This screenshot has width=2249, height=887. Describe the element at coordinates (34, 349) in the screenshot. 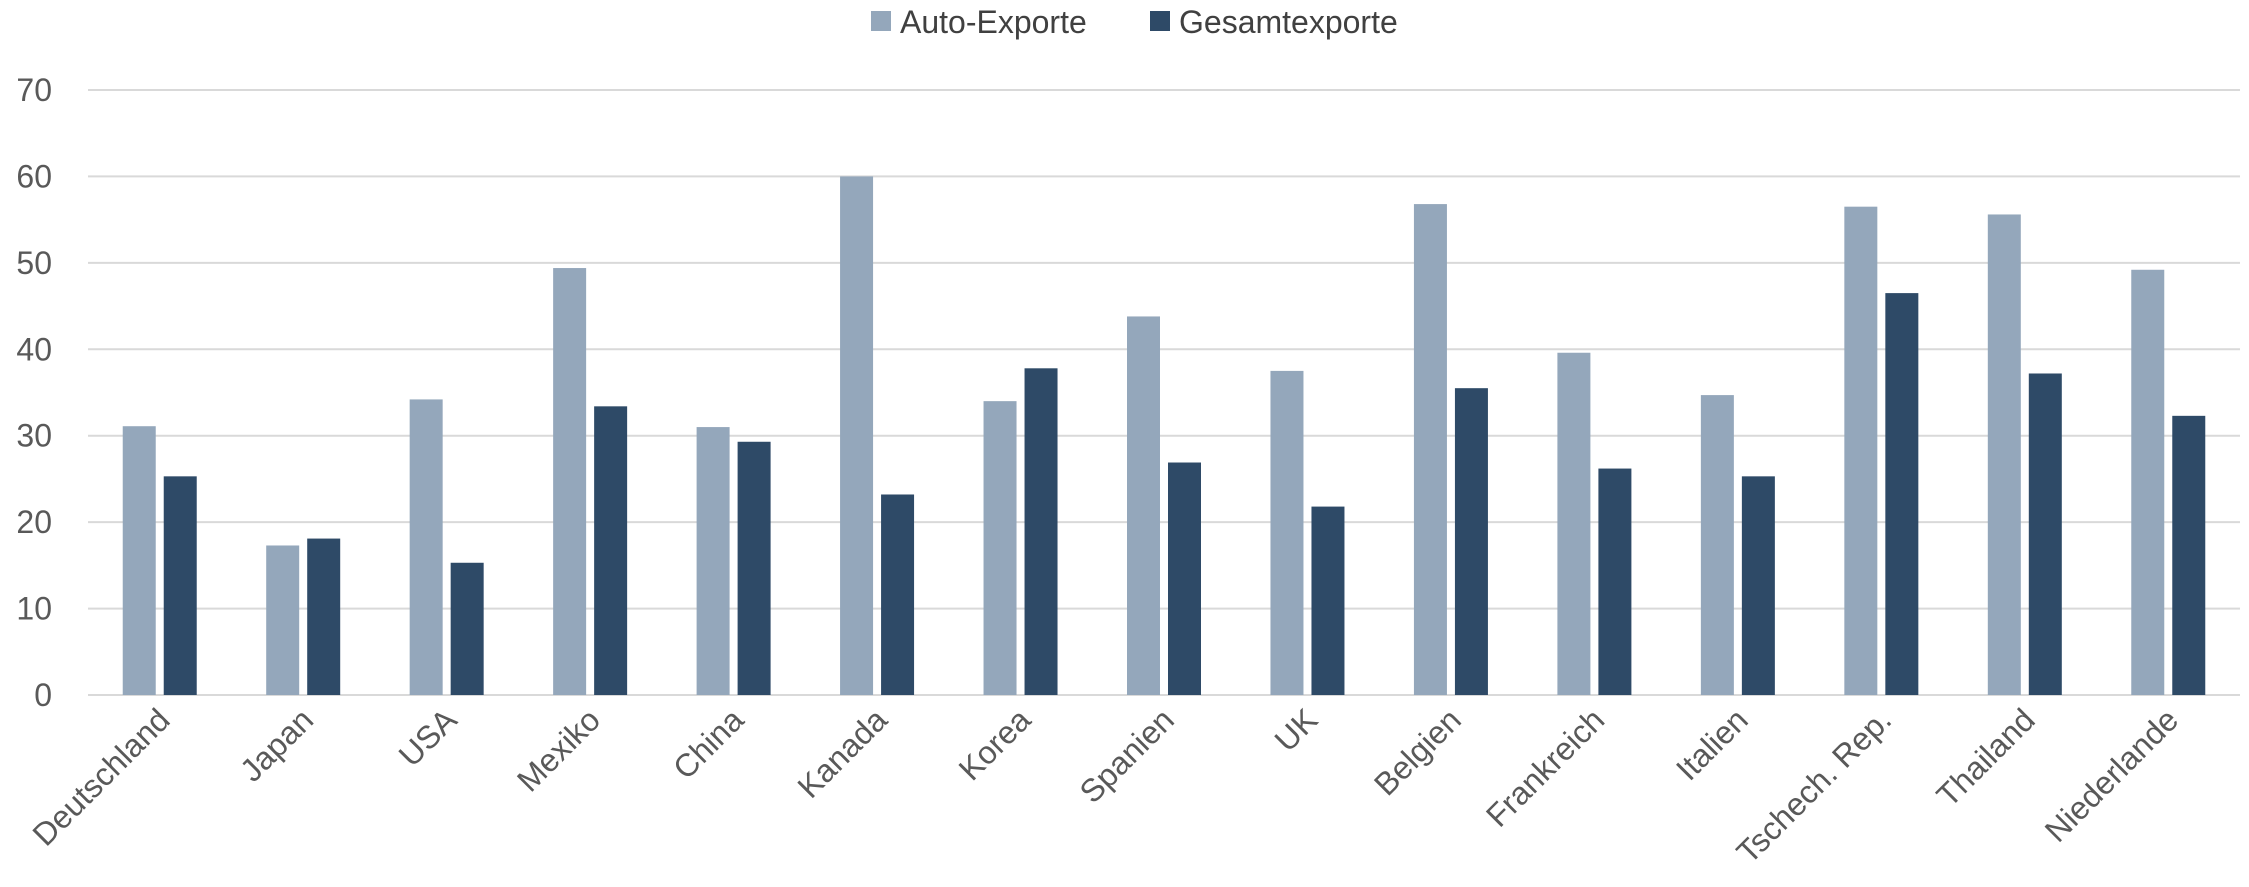

I see `y-tick-label-40: 40` at that location.